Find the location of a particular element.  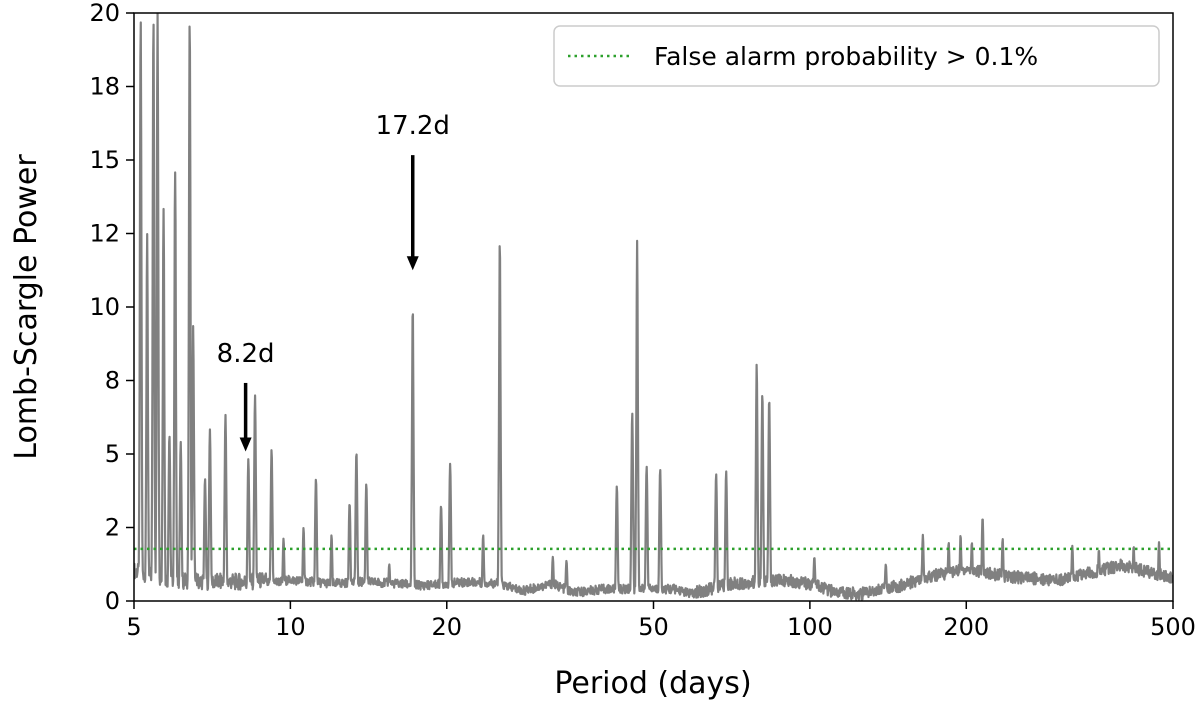

legend-label: False alarm probability > 0.1% is located at coordinates (846, 56).